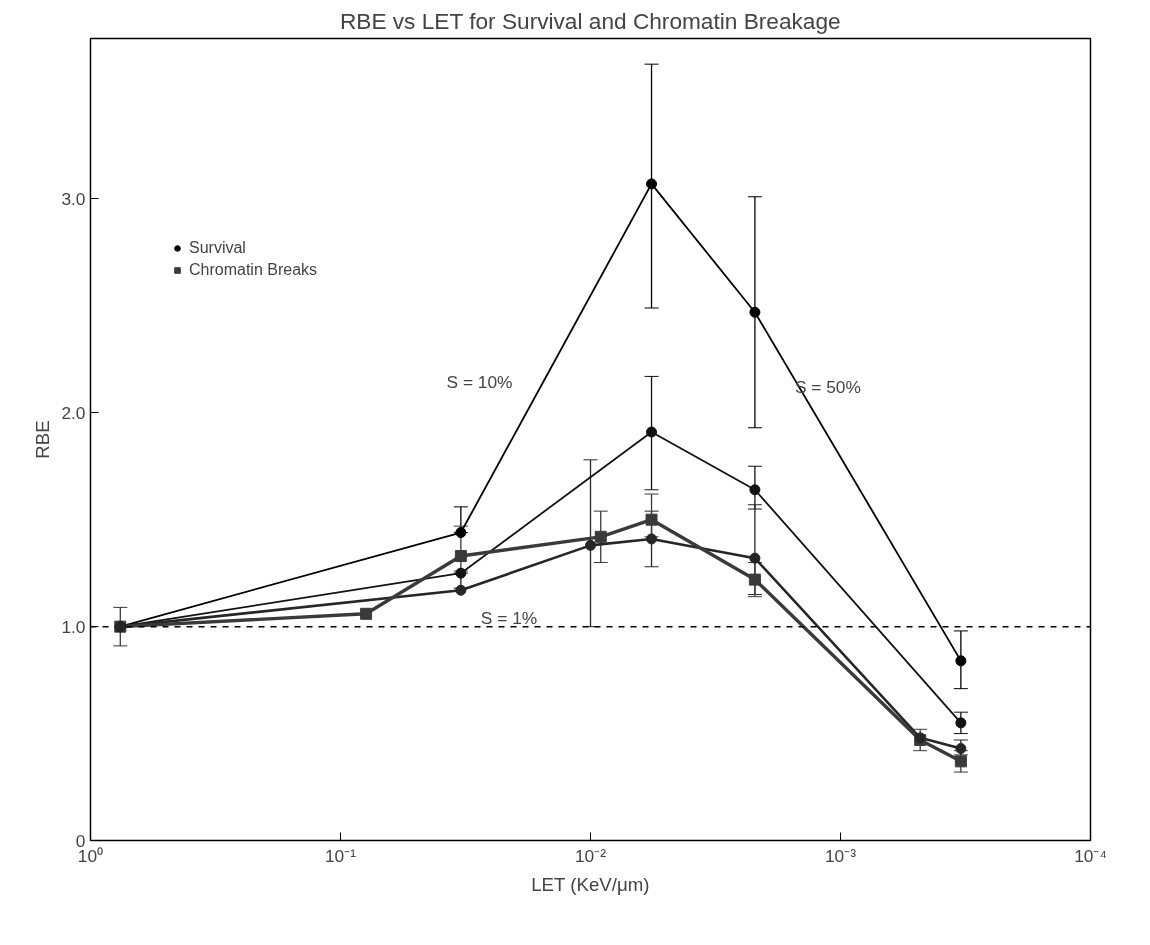 The image size is (1150, 945). Describe the element at coordinates (217, 248) in the screenshot. I see `legend-label: Survival` at that location.